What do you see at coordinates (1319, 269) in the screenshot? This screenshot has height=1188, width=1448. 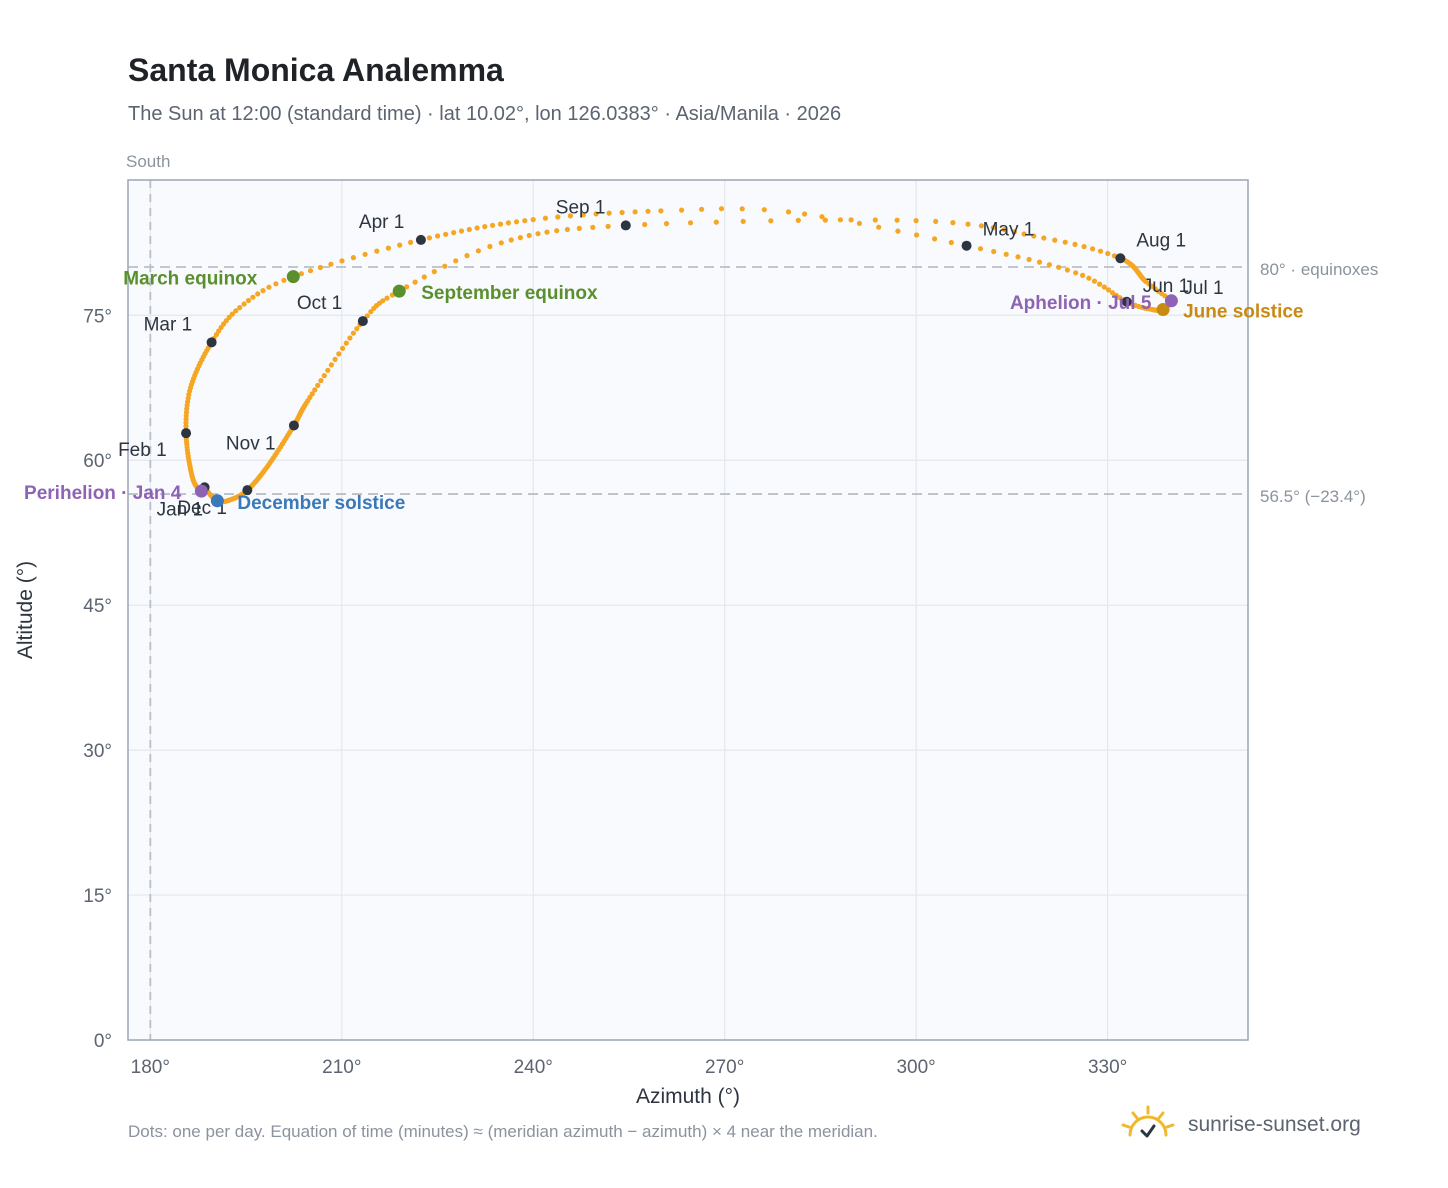 I see `reference-line-label: 80° · equinoxes` at bounding box center [1319, 269].